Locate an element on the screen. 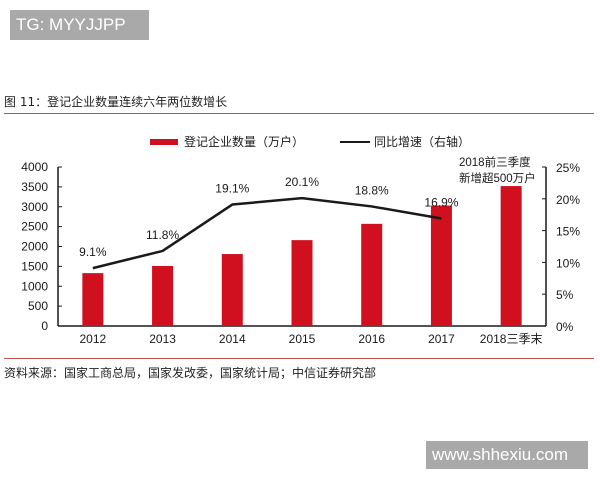  annotation-line-1: 2018前三季度 is located at coordinates (495, 162).